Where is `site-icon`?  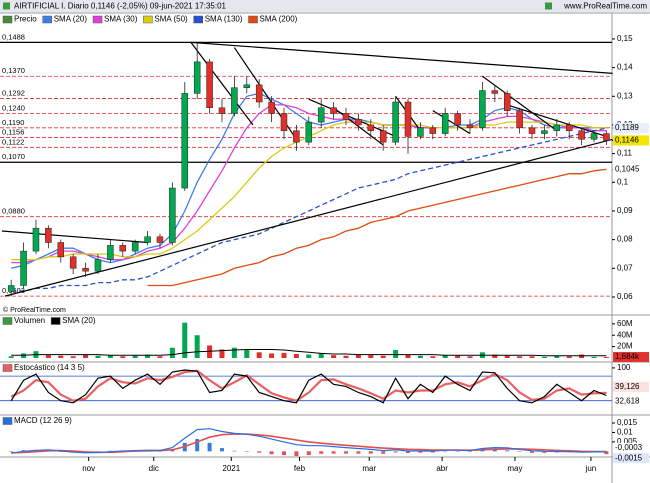 site-icon is located at coordinates (548, 6).